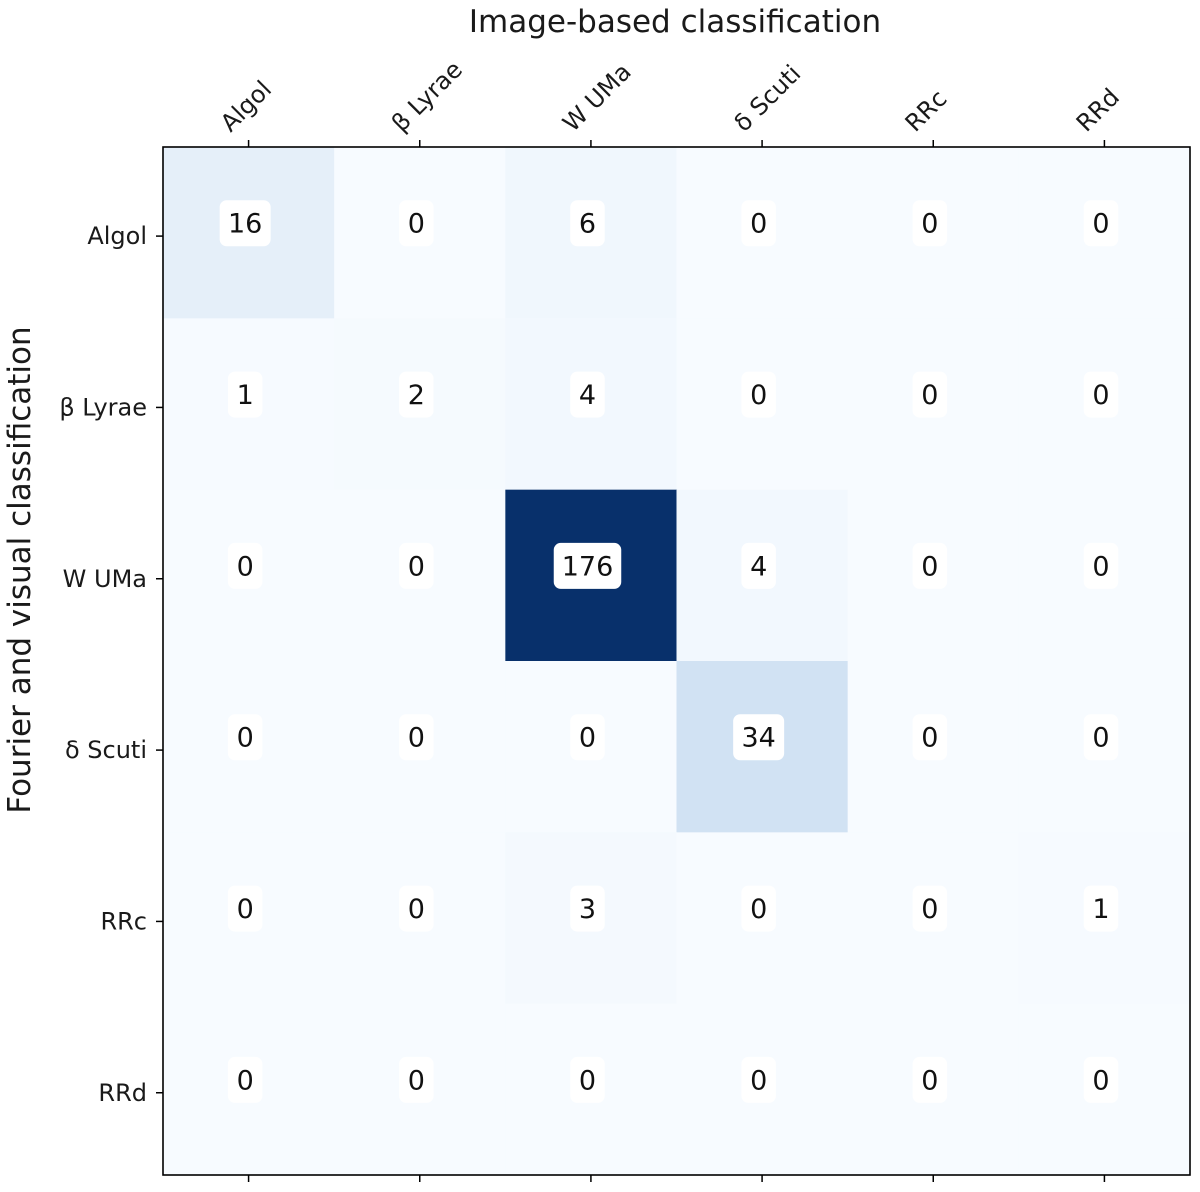 The height and width of the screenshot is (1192, 1200). I want to click on cell-value-label: 34, so click(758, 738).